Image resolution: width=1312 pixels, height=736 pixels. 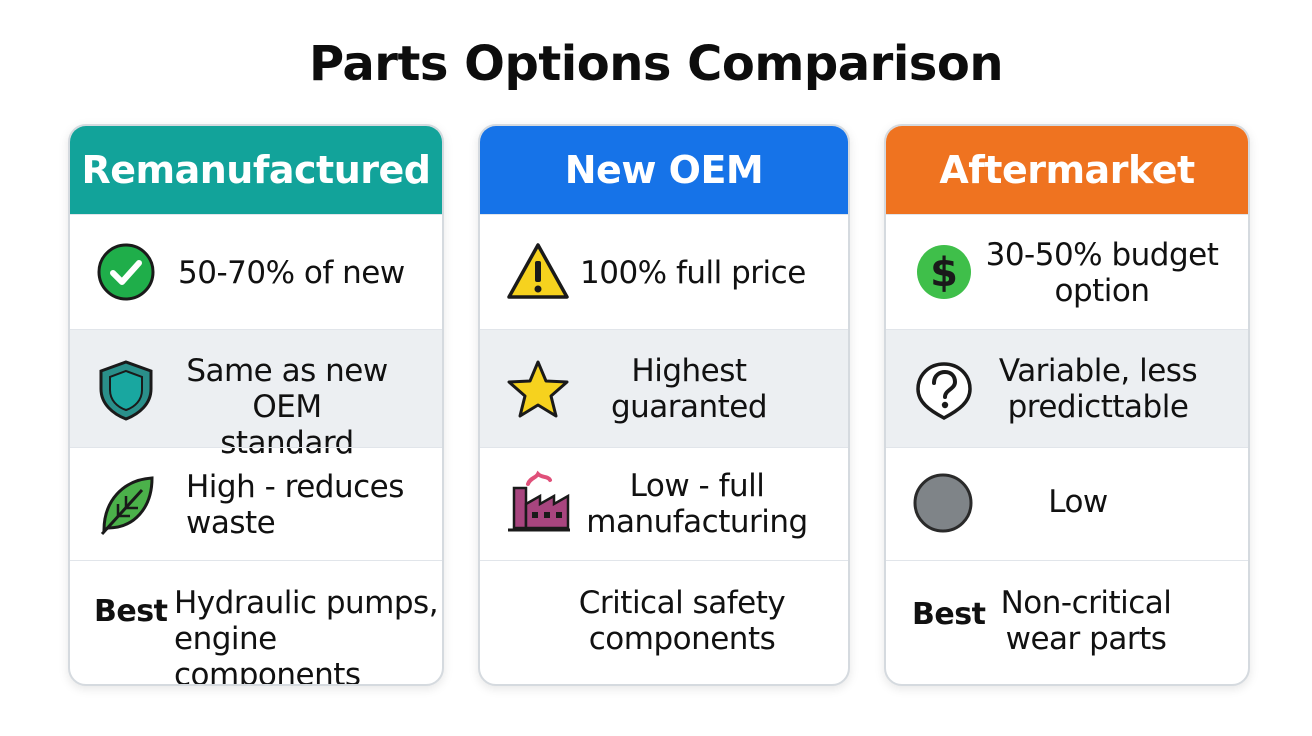 I want to click on environment-text-line-1: High - reduces, so click(x=295, y=487).